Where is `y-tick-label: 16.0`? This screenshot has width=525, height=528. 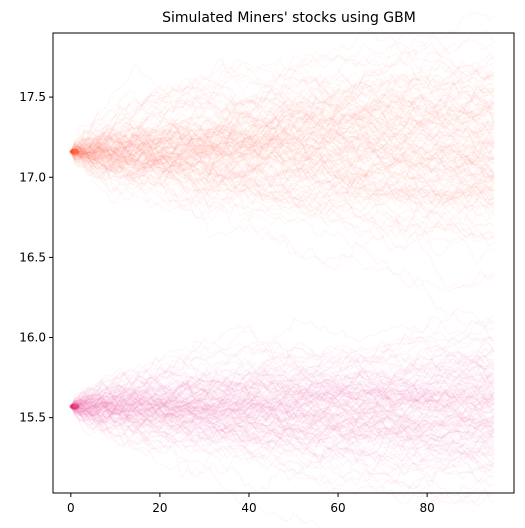 y-tick-label: 16.0 is located at coordinates (32, 338).